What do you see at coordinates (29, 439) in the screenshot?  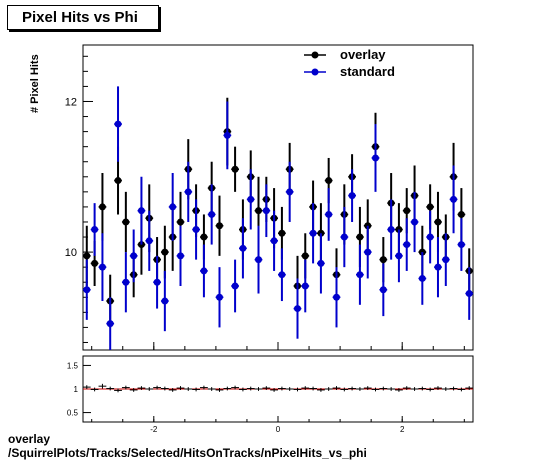 I see `footer-line-1: overlay` at bounding box center [29, 439].